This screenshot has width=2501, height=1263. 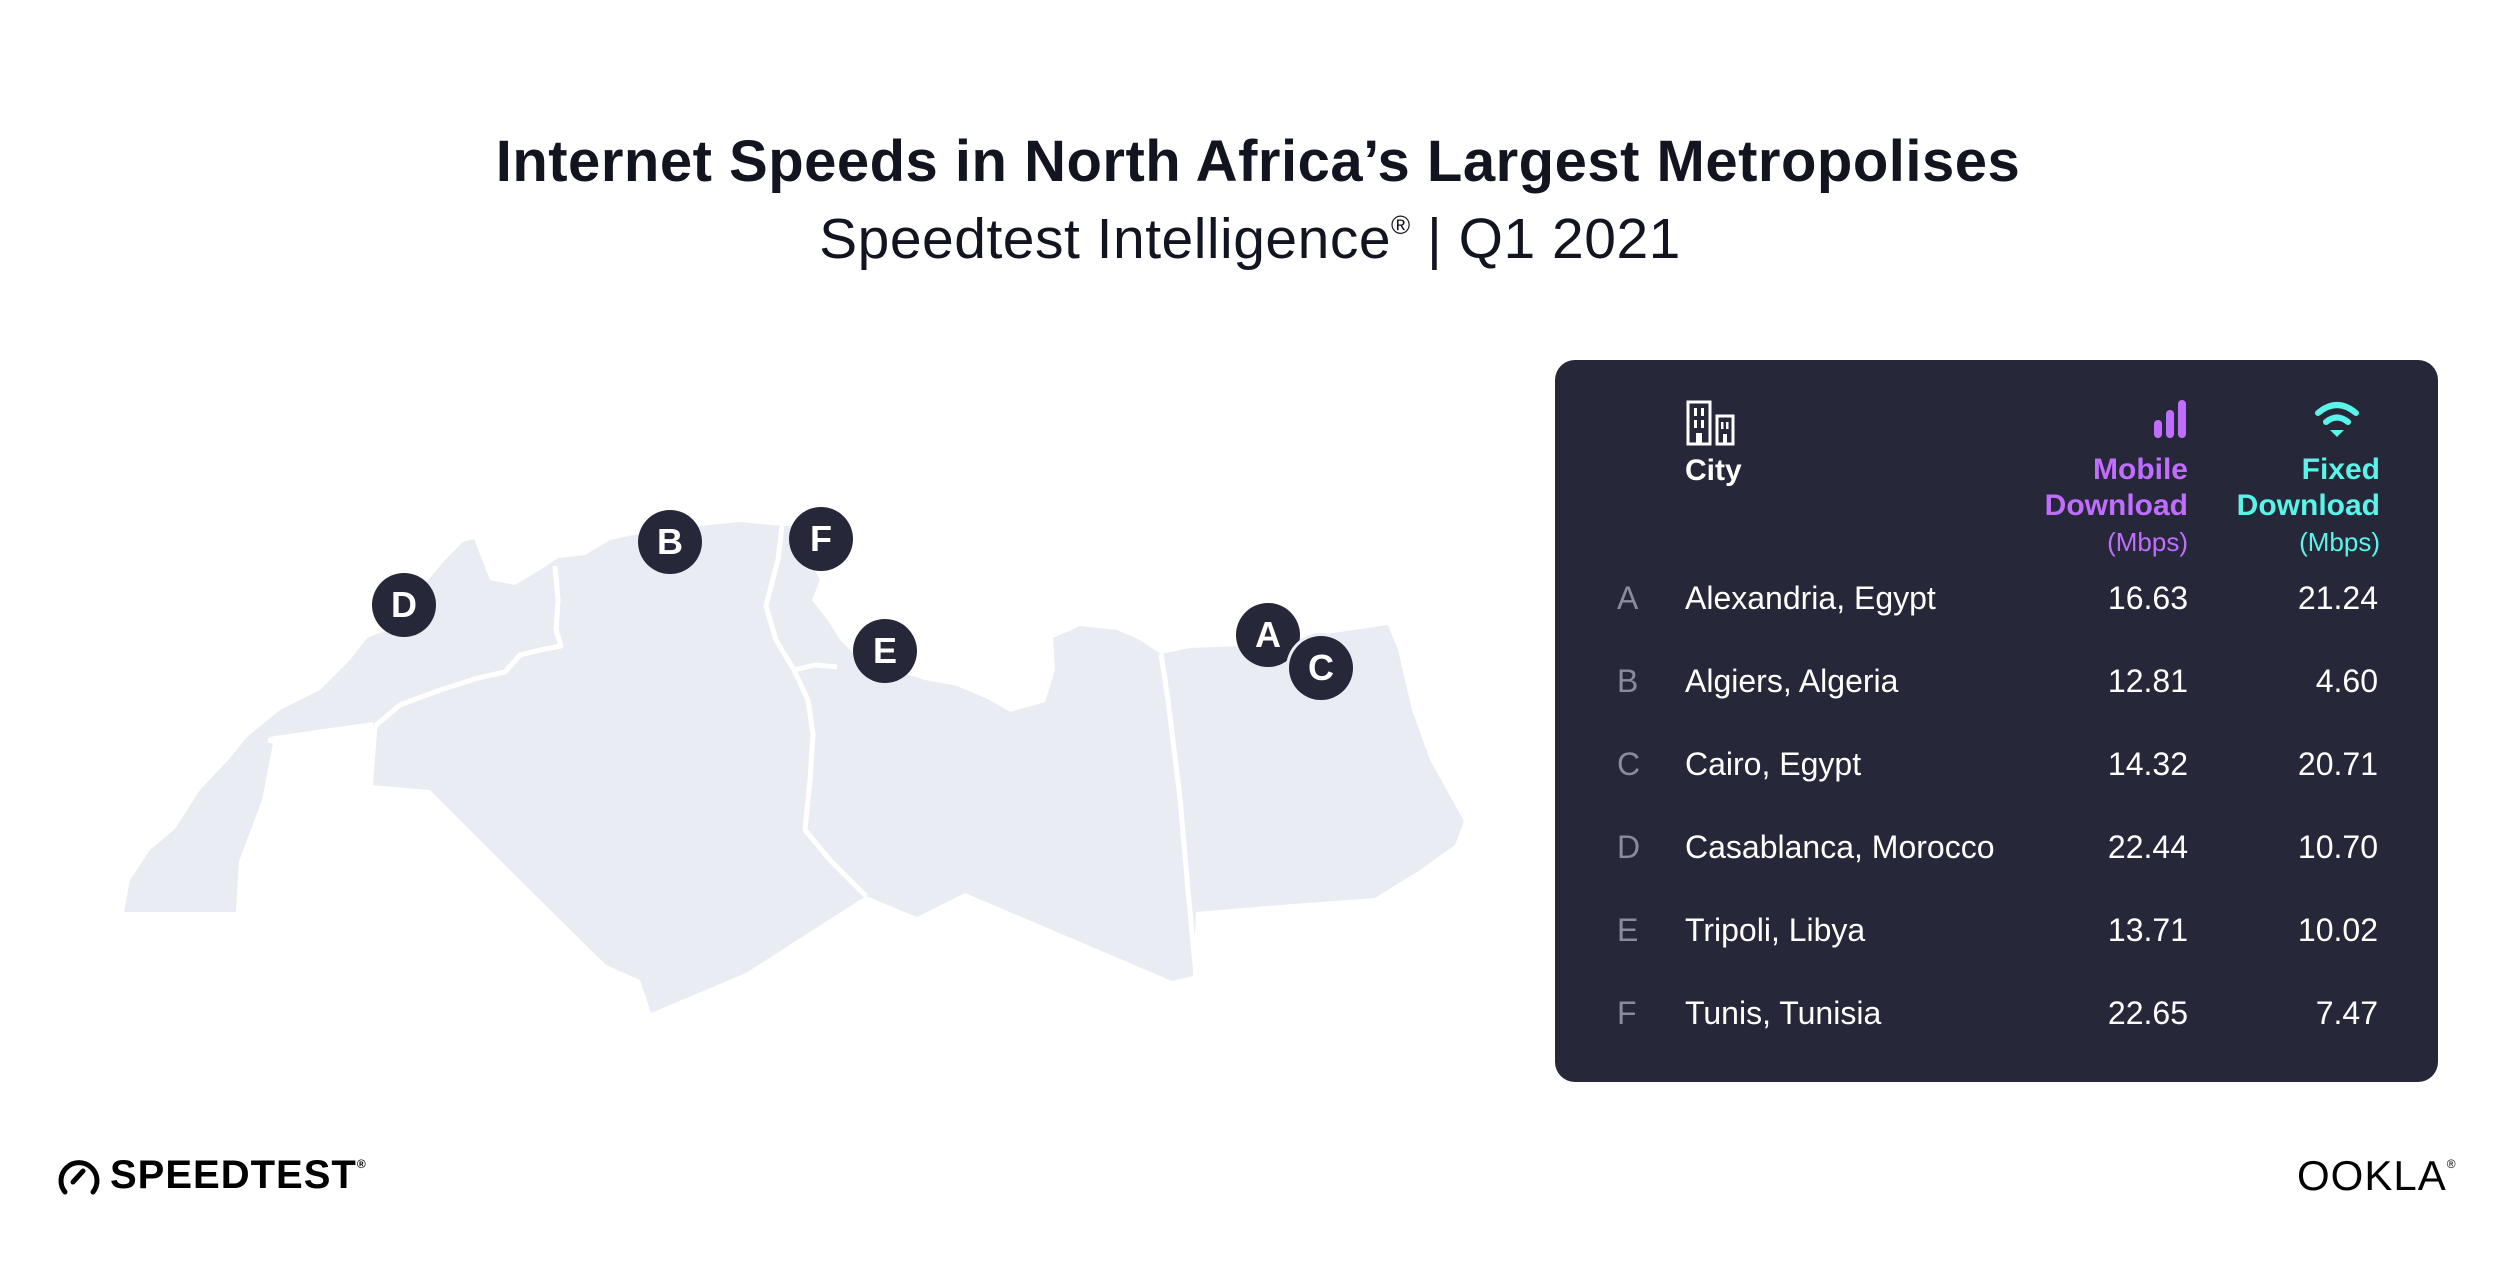 I want to click on row-mobile-download: 13.71, so click(x=2147, y=930).